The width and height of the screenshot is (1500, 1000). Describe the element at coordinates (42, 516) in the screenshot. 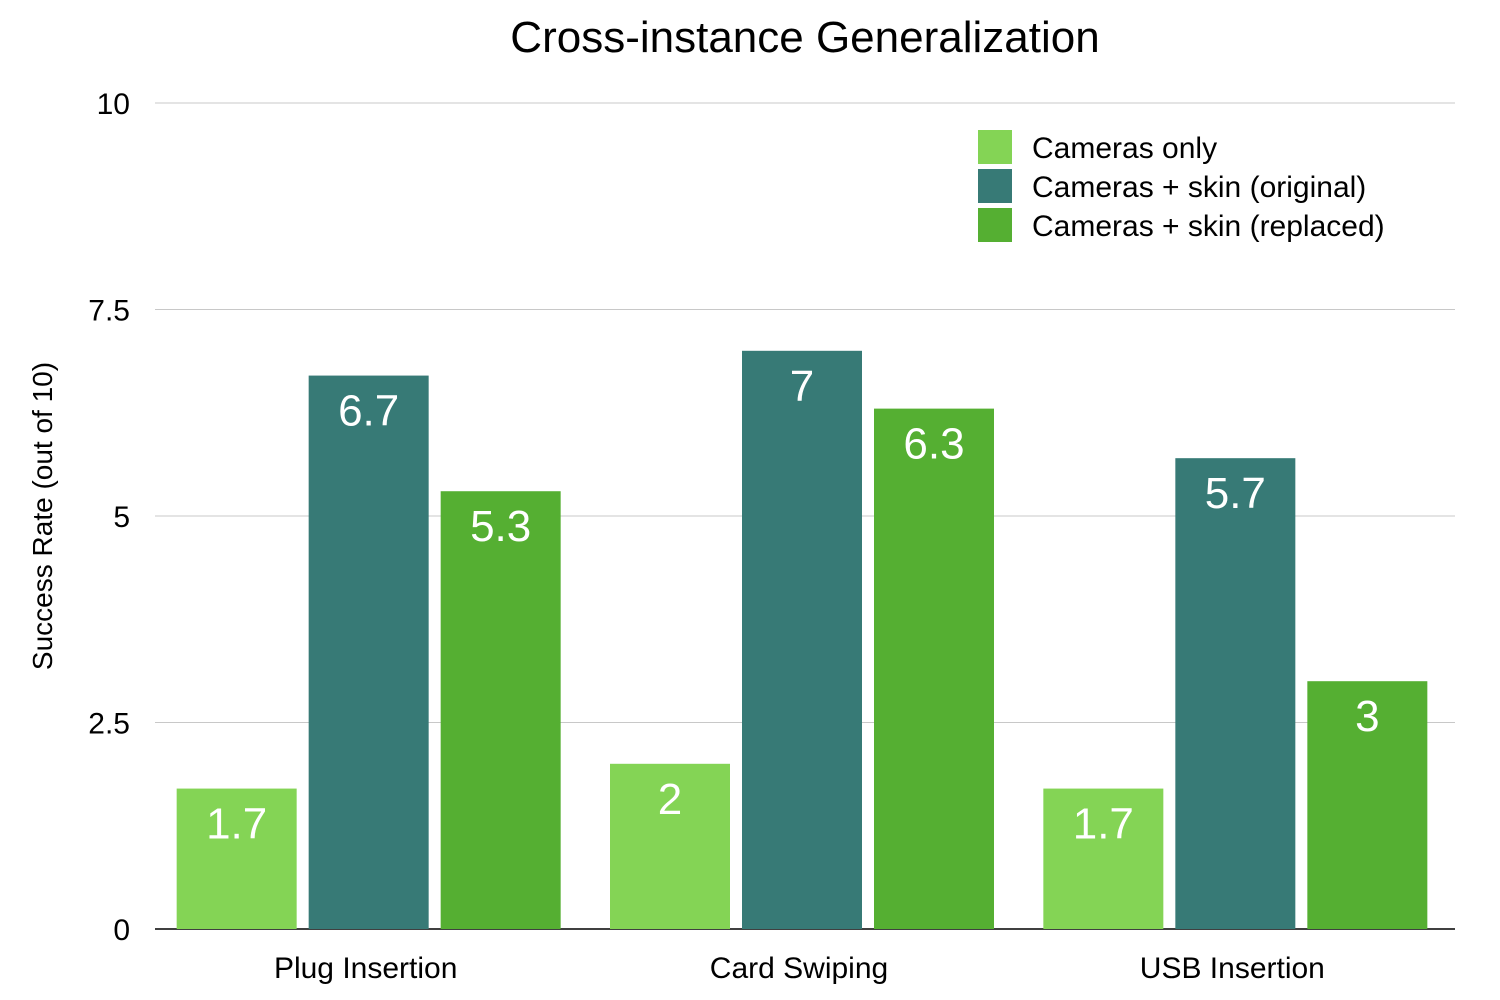

I see `y-axis-label: Success Rate (out of 10)` at that location.